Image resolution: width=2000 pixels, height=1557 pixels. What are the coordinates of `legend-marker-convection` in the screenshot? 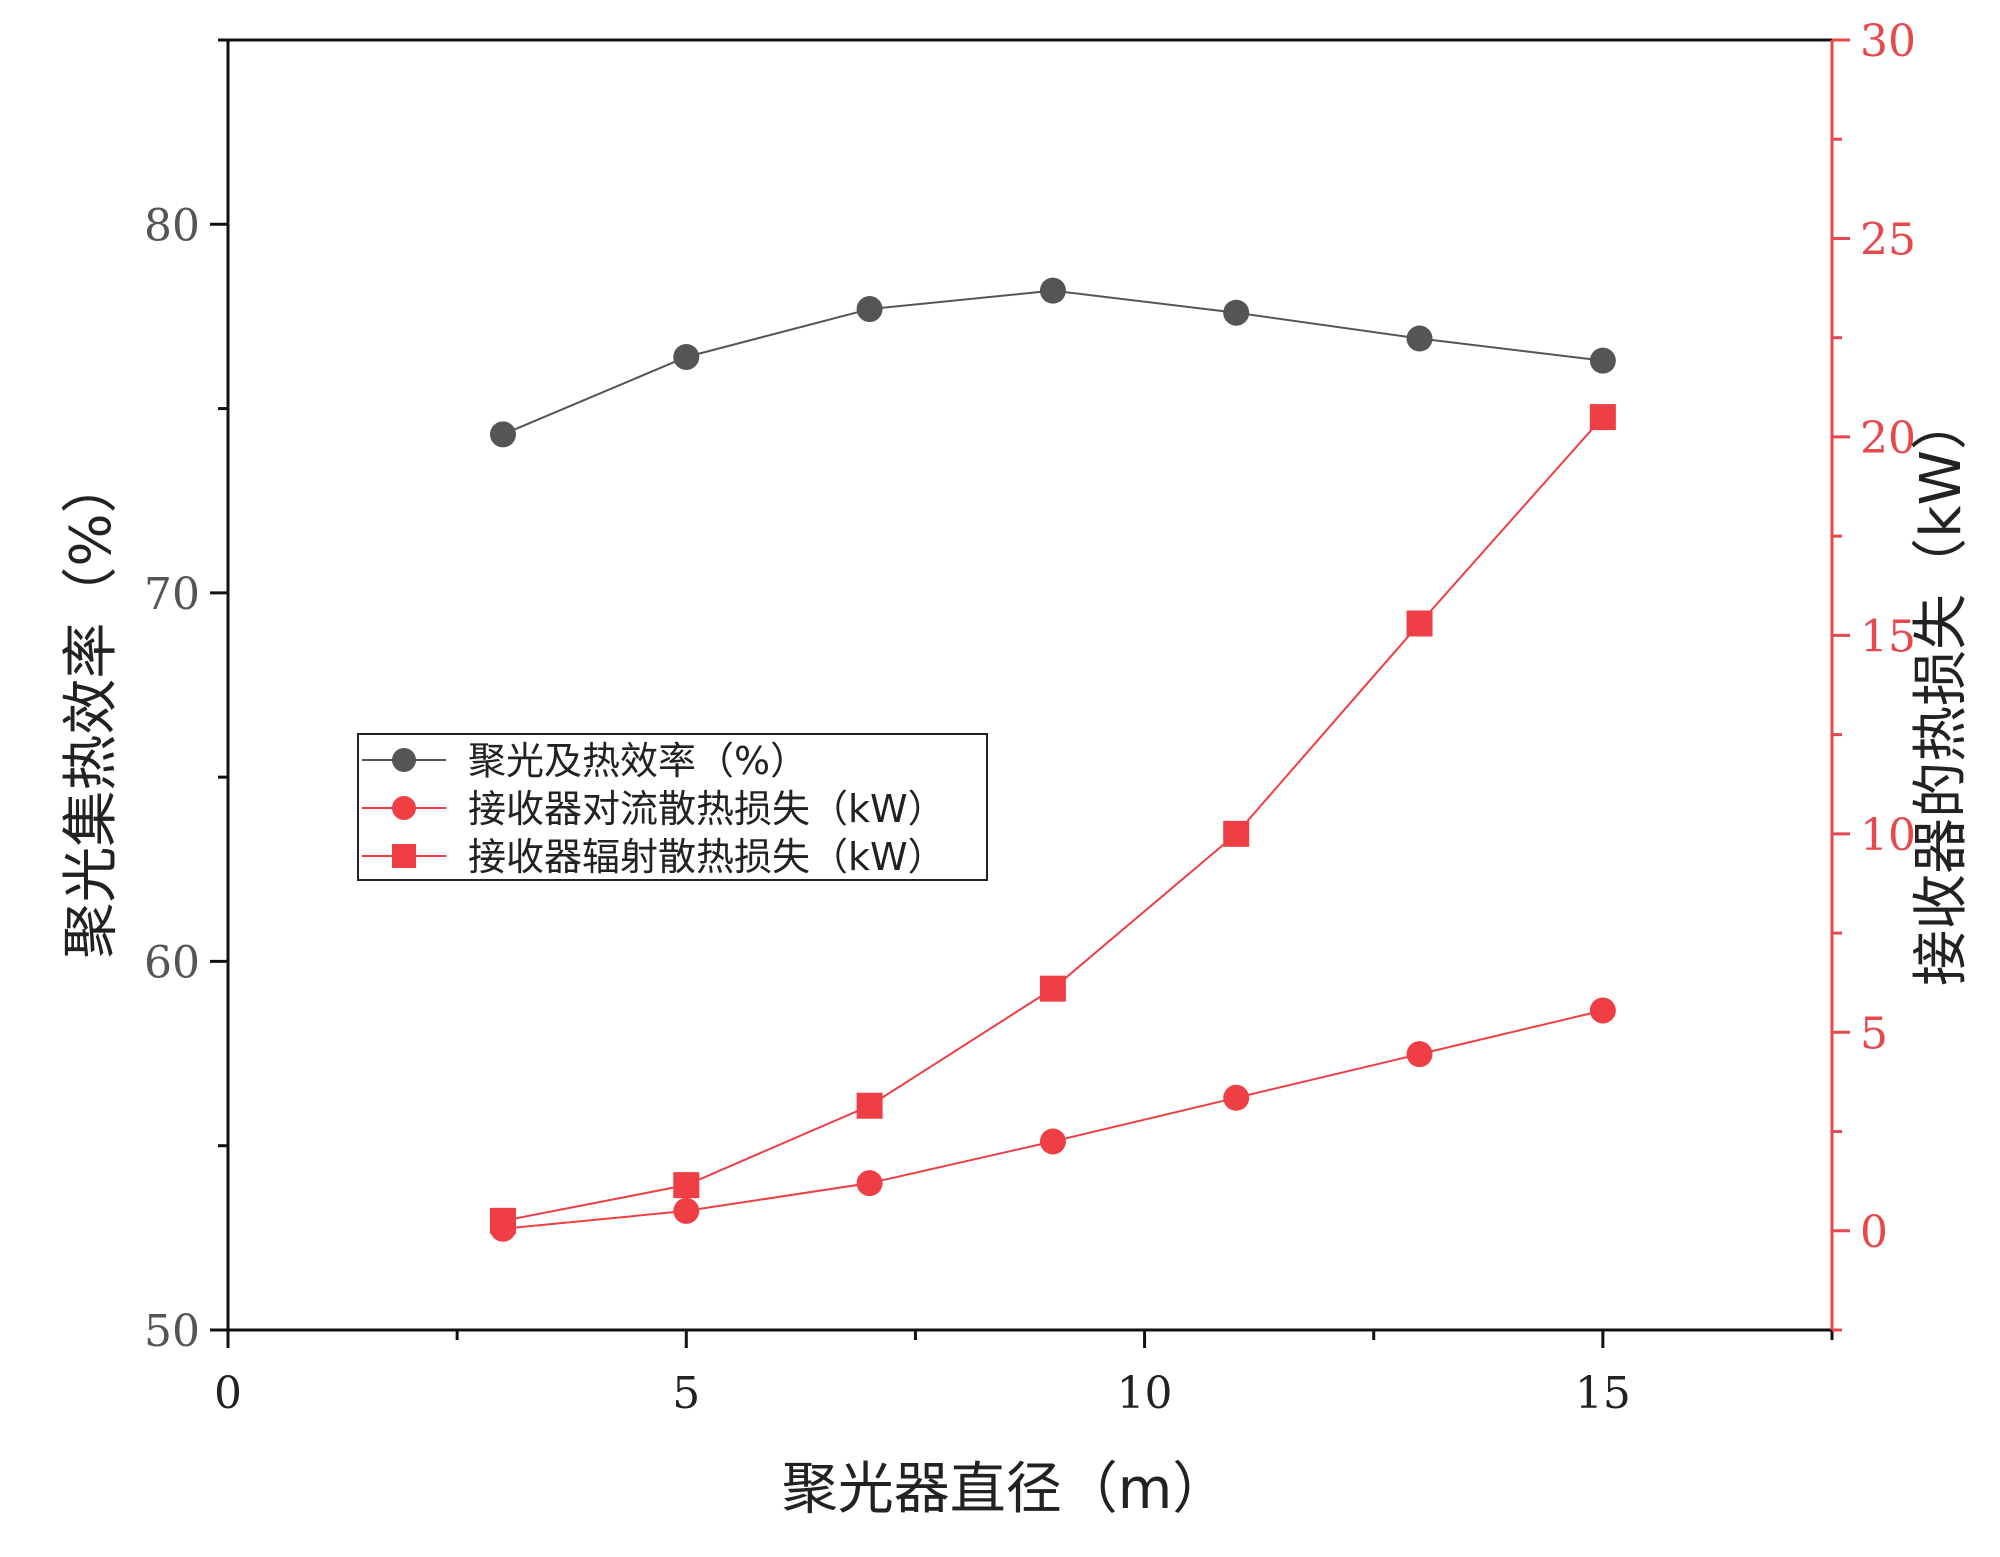 It's located at (404, 808).